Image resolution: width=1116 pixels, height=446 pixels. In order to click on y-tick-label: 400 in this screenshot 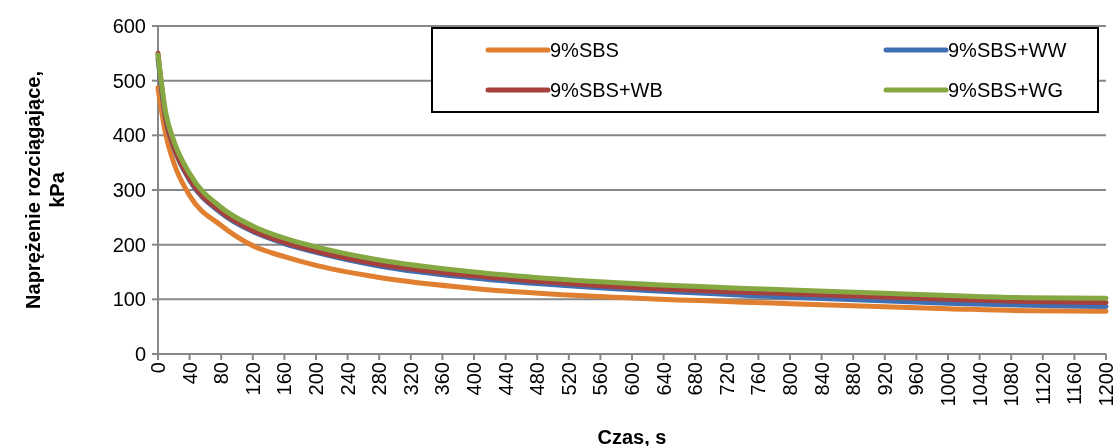, I will do `click(129, 135)`.